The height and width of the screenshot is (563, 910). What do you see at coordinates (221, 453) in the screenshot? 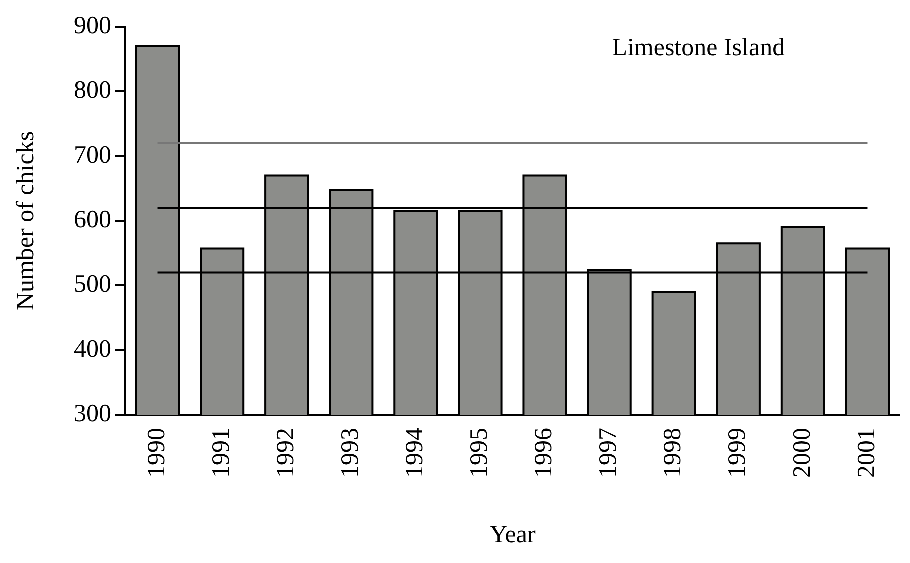
I see `x-tick-label: 1991` at bounding box center [221, 453].